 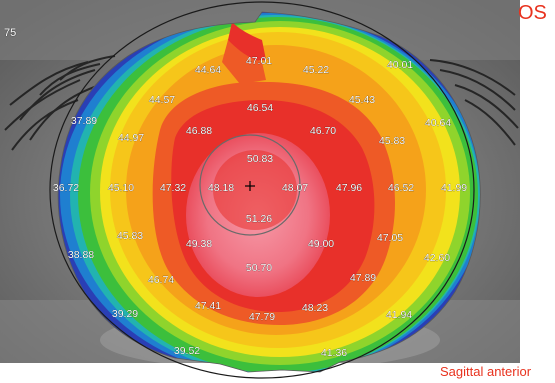 What do you see at coordinates (130, 236) in the screenshot?
I see `reading-r24: 45.83` at bounding box center [130, 236].